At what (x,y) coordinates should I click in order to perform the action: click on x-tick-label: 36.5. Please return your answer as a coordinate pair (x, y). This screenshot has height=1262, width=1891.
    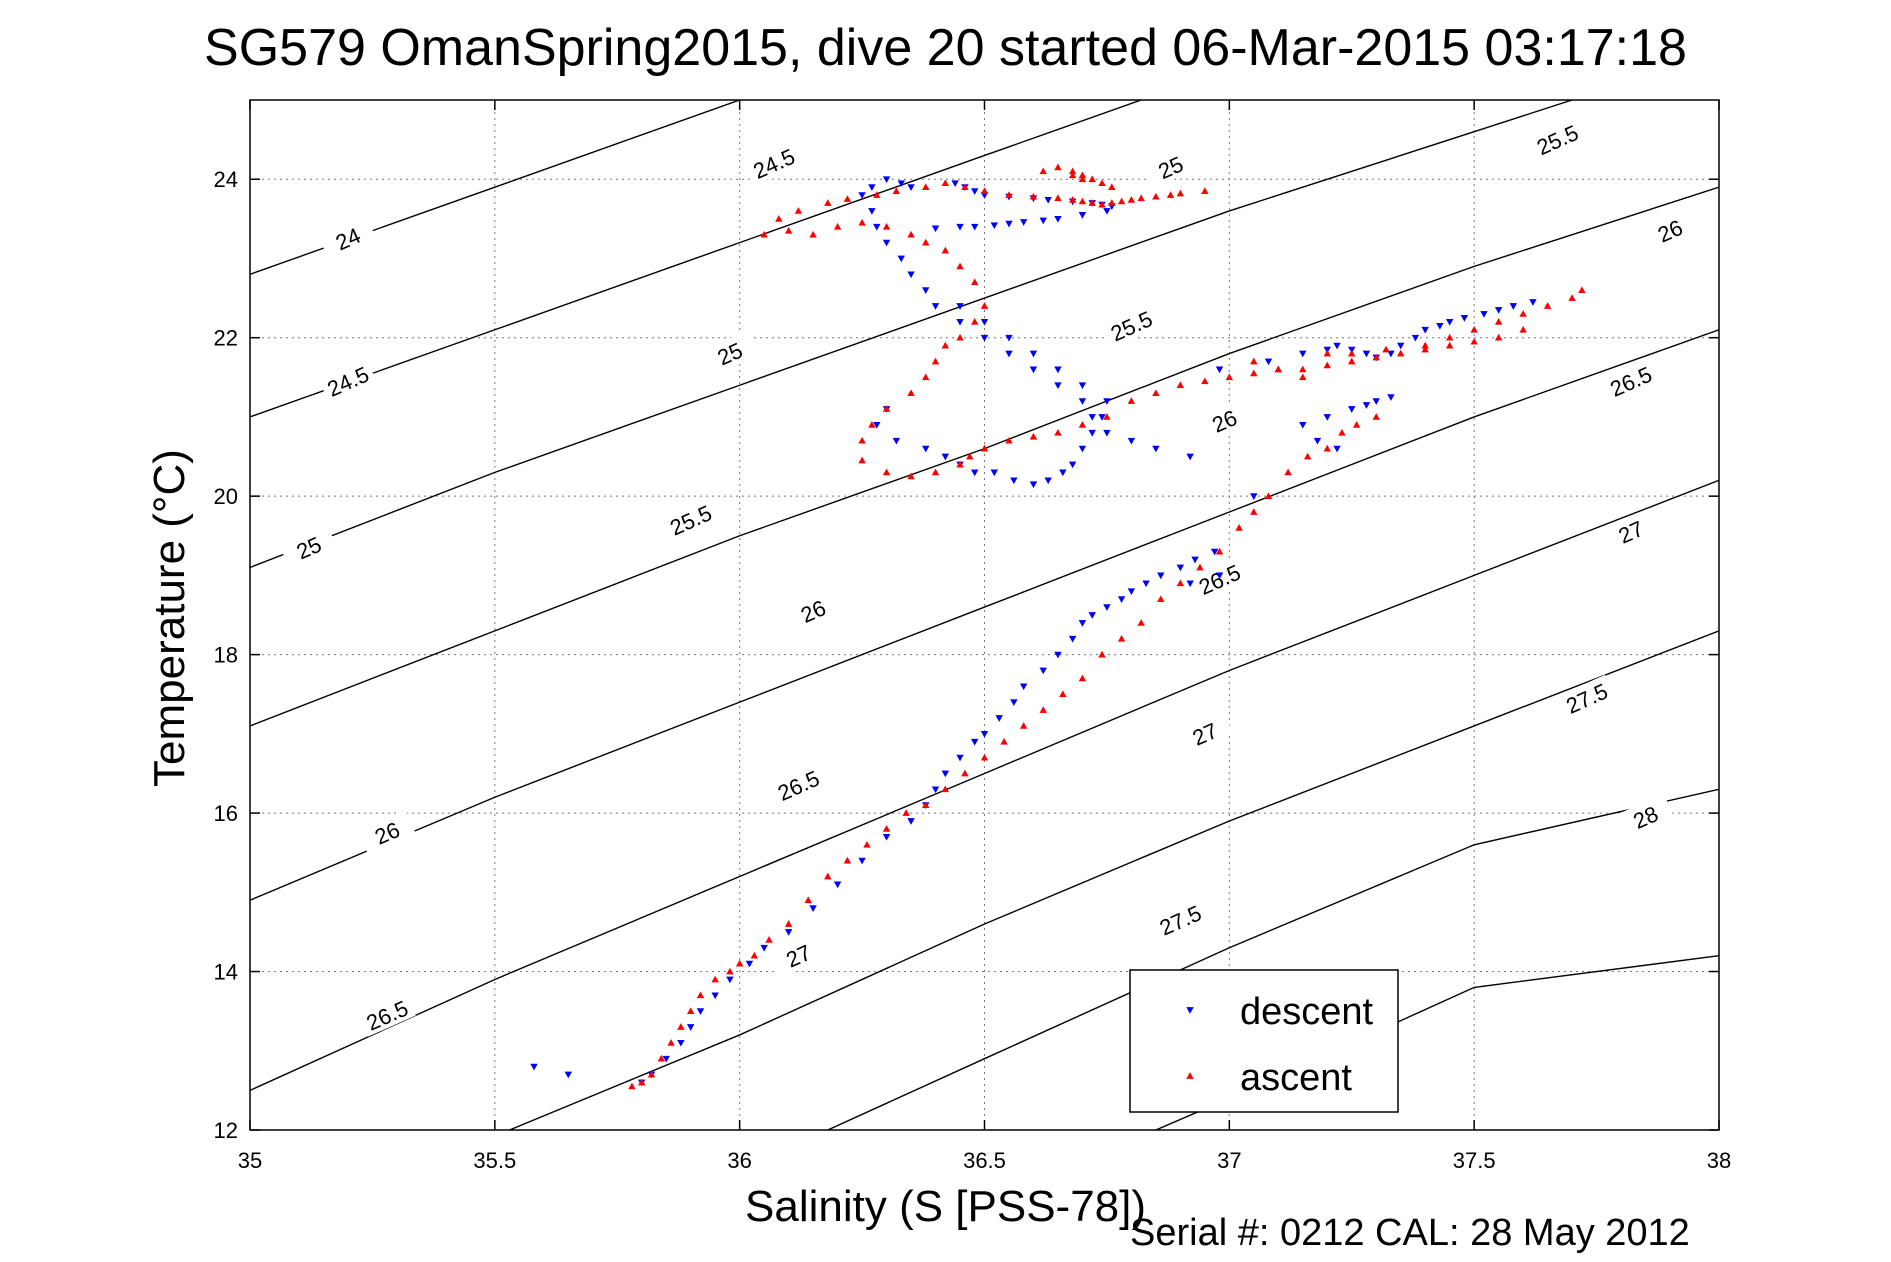
    Looking at the image, I should click on (984, 1160).